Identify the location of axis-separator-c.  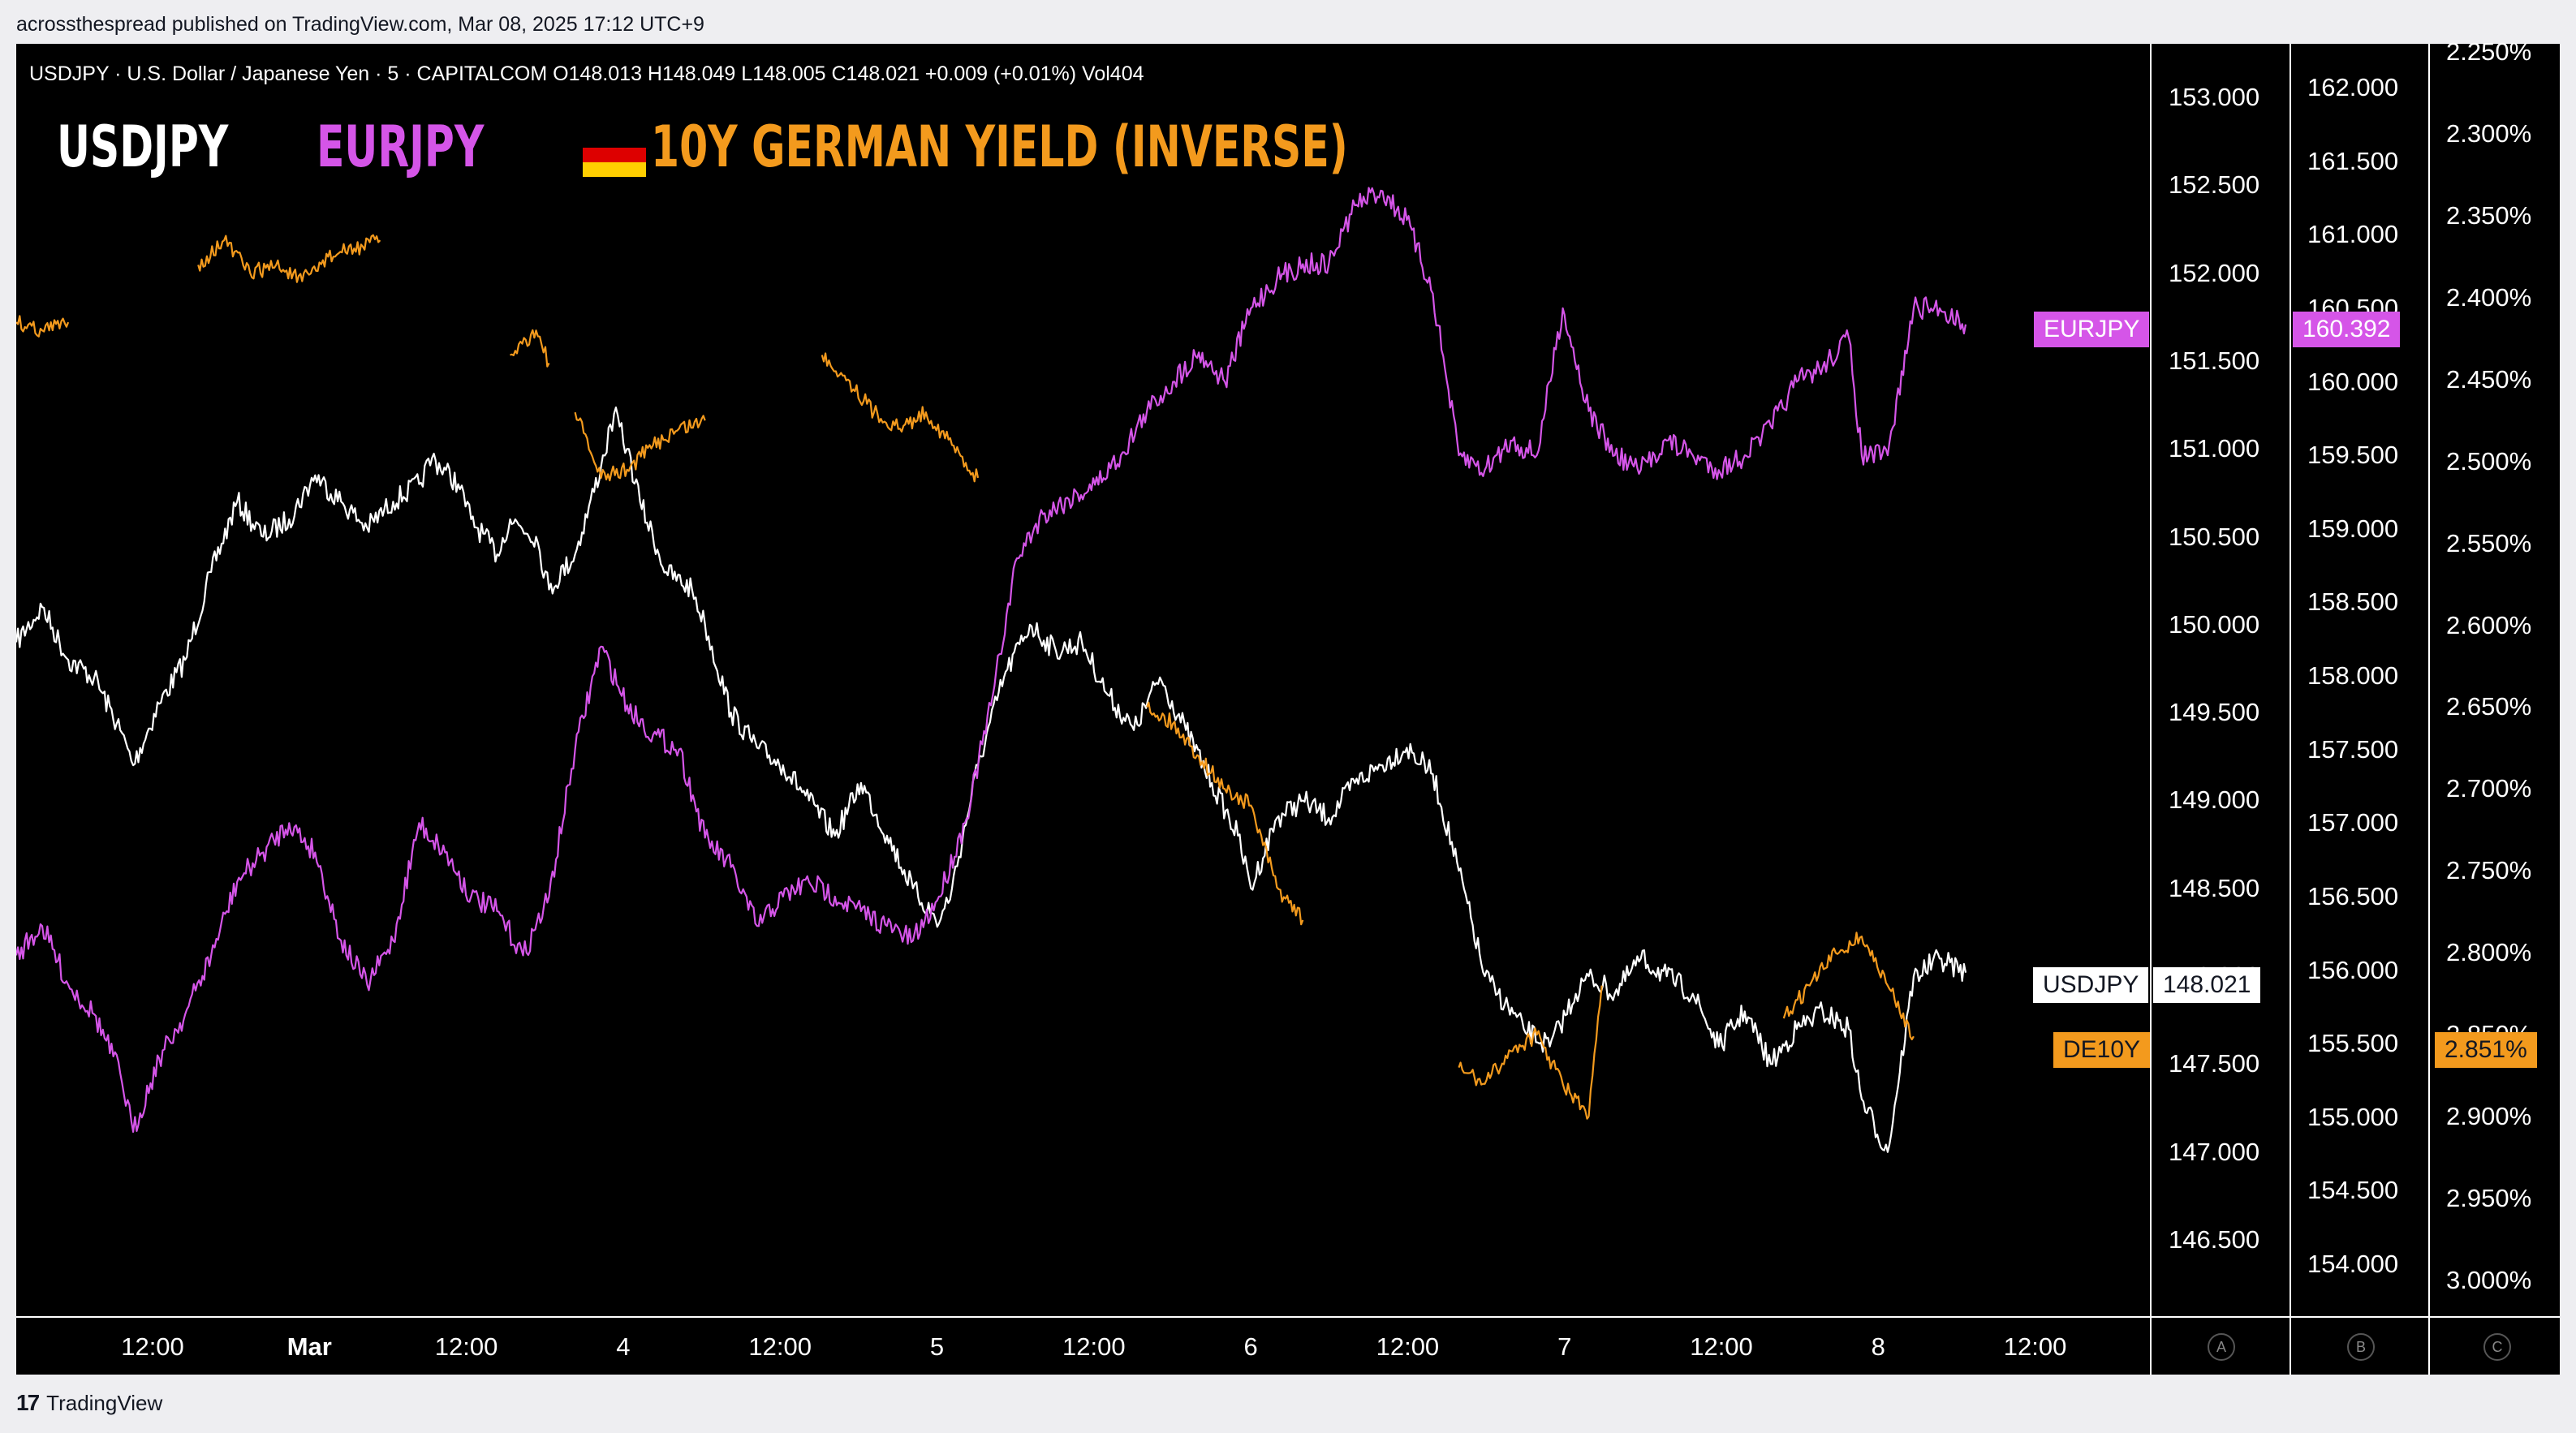
(2429, 710).